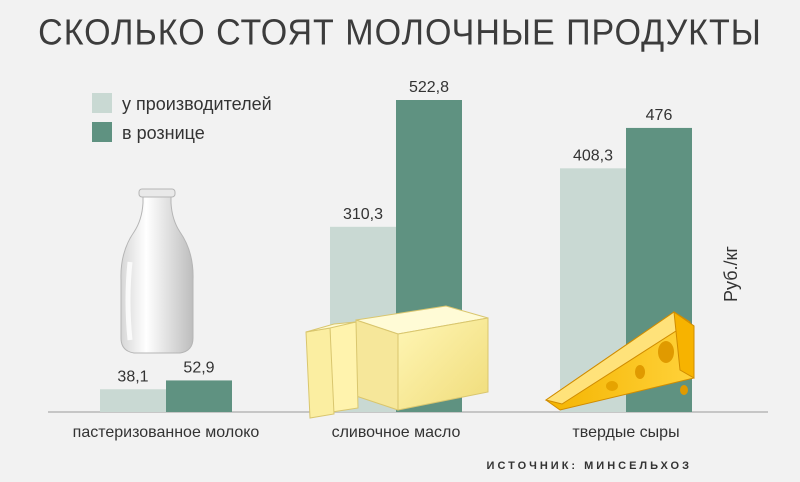 This screenshot has width=800, height=482. What do you see at coordinates (197, 104) in the screenshot?
I see `legend-label-producers: у производителей` at bounding box center [197, 104].